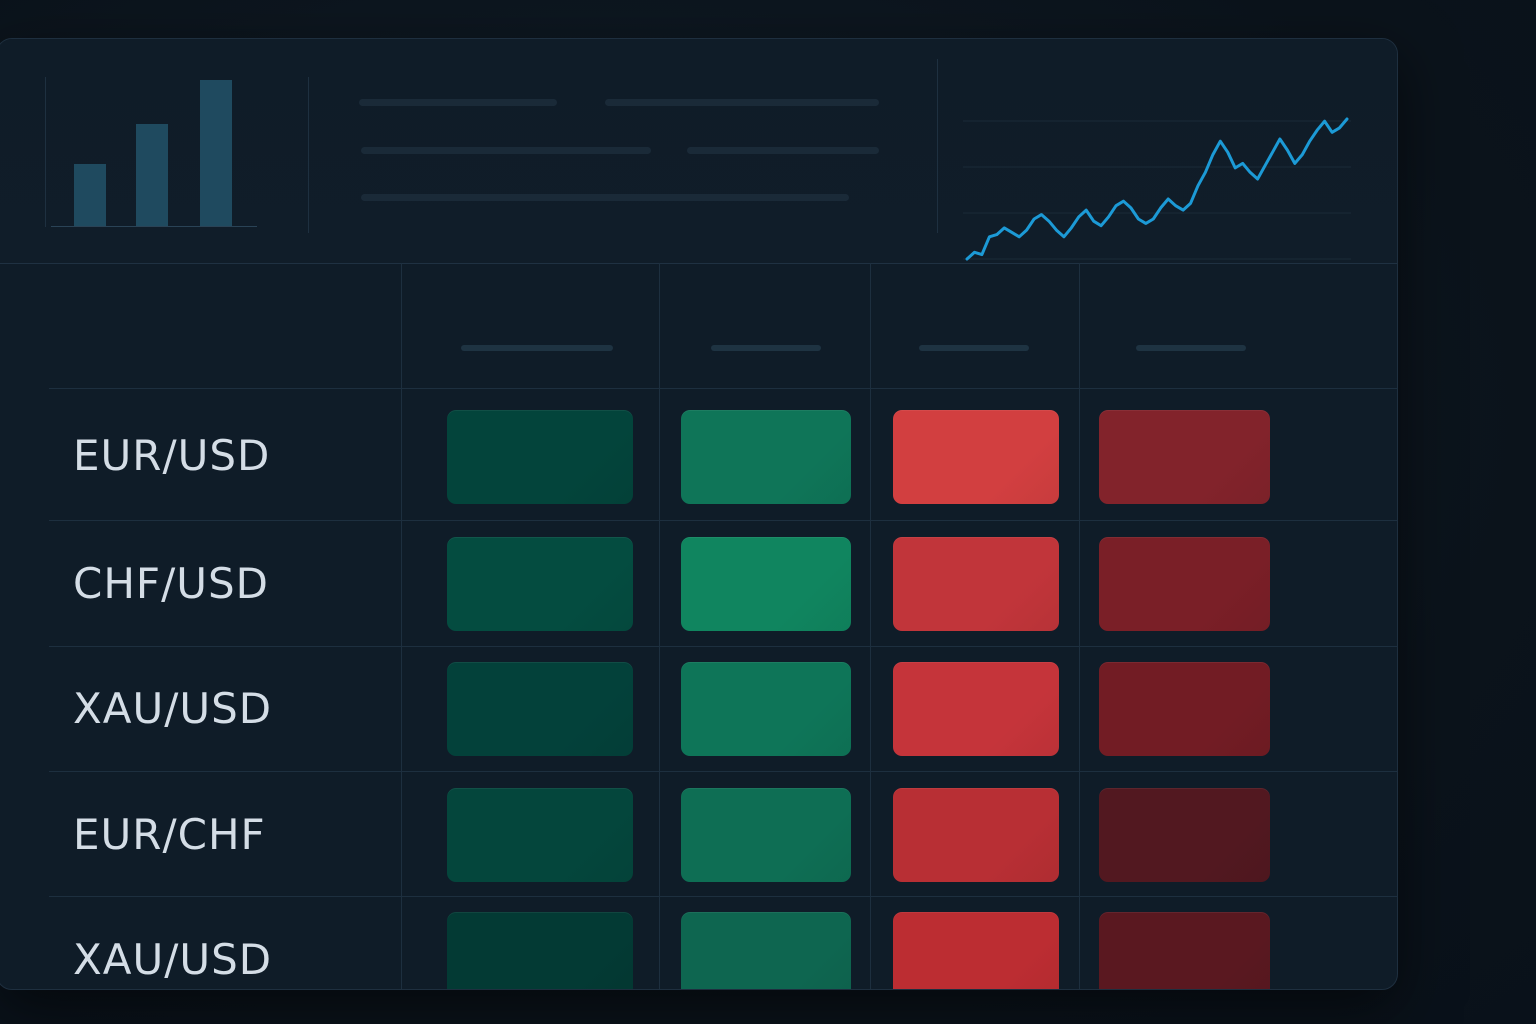 This screenshot has height=1024, width=1536. Describe the element at coordinates (154, 226) in the screenshot. I see `bar-chart-x-axis` at that location.